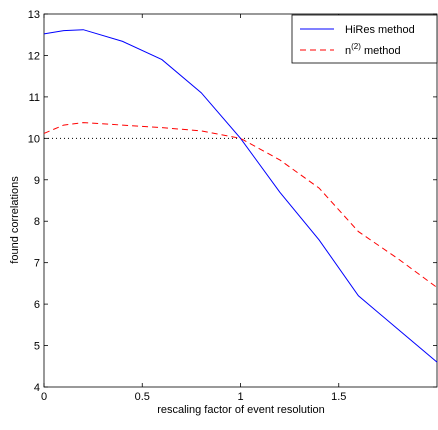 The height and width of the screenshot is (430, 438). What do you see at coordinates (37, 388) in the screenshot?
I see `y-tick-label: 4` at bounding box center [37, 388].